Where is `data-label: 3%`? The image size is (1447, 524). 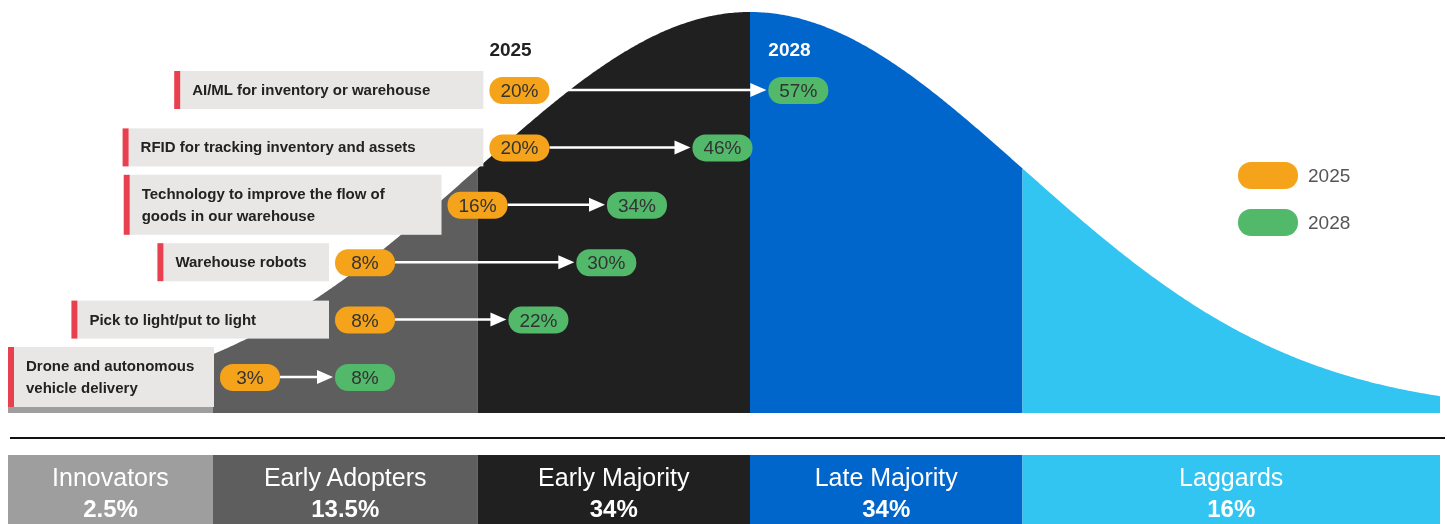
data-label: 3% is located at coordinates (250, 377).